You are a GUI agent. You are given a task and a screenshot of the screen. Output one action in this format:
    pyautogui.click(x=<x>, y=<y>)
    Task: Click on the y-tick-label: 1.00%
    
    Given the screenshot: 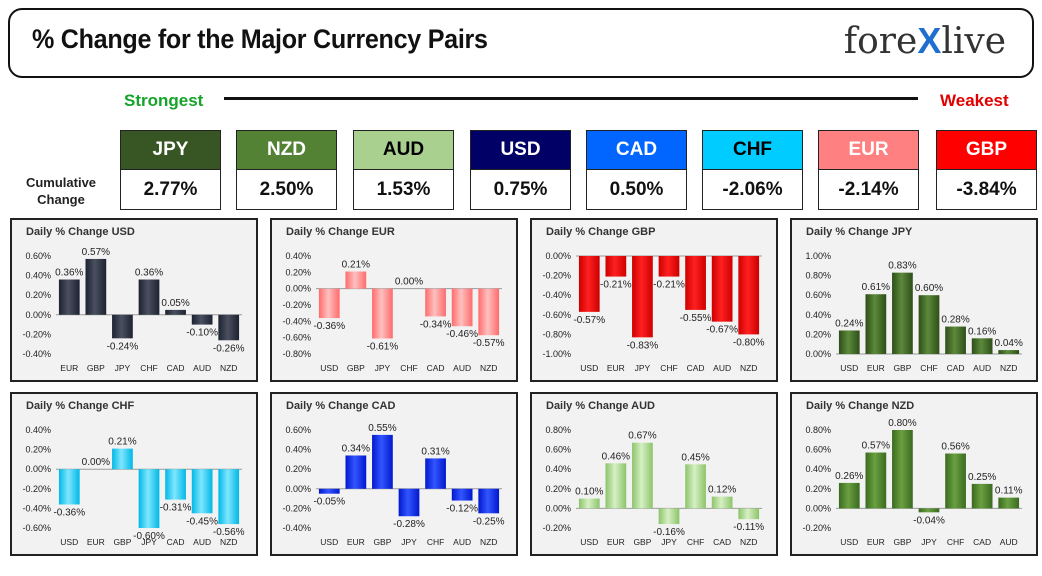 What is the action you would take?
    pyautogui.click(x=818, y=256)
    